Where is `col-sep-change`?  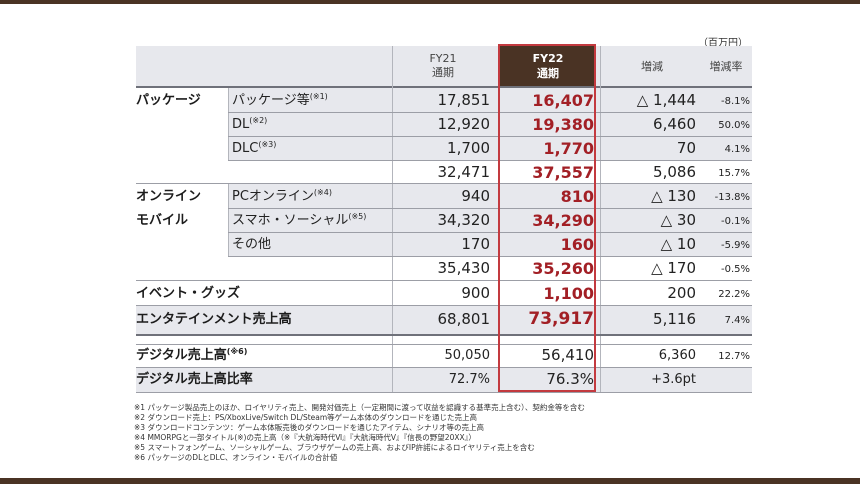 col-sep-change is located at coordinates (600, 219).